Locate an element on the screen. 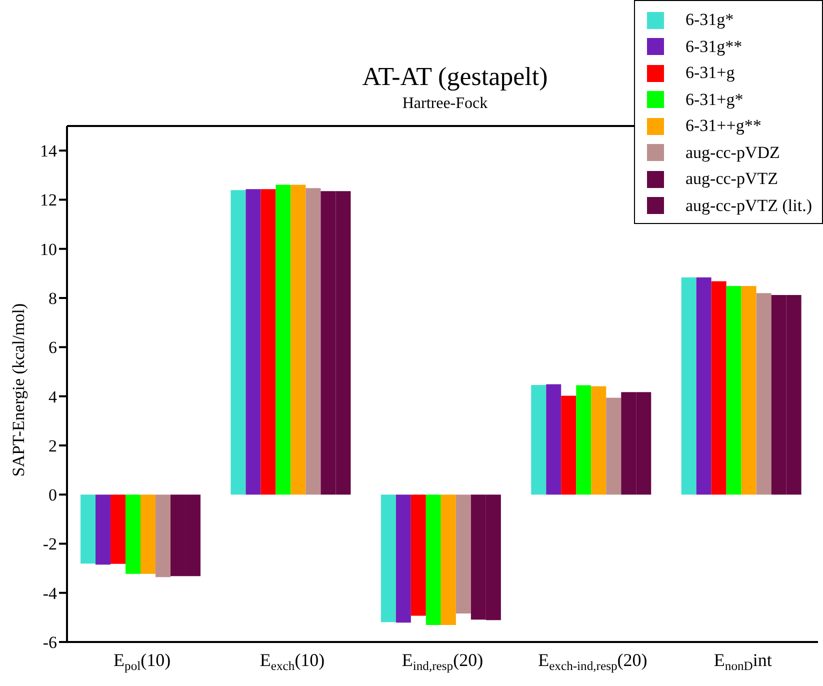 This screenshot has height=686, width=823. y-tick-label: 12 is located at coordinates (48, 200).